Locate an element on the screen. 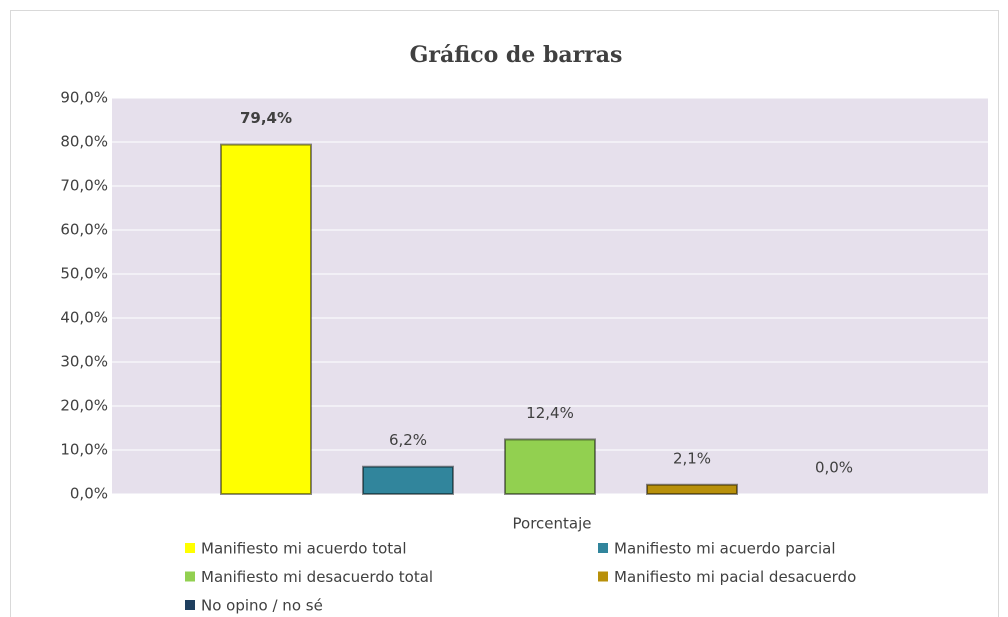 This screenshot has width=1008, height=617. data-label: 2,1% is located at coordinates (692, 458).